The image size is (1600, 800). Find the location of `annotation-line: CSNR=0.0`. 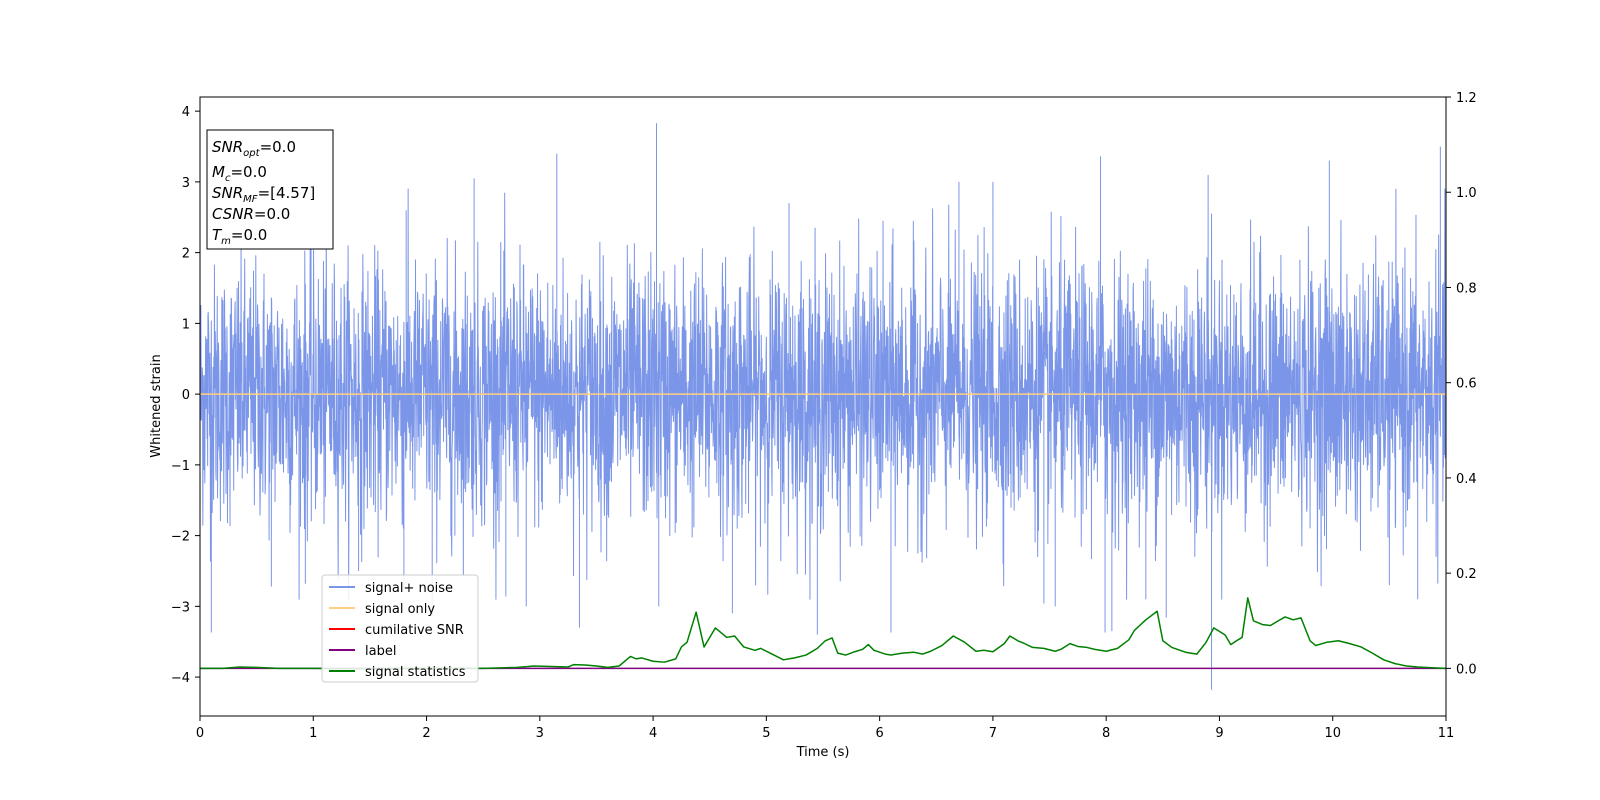

annotation-line: CSNR=0.0 is located at coordinates (251, 214).